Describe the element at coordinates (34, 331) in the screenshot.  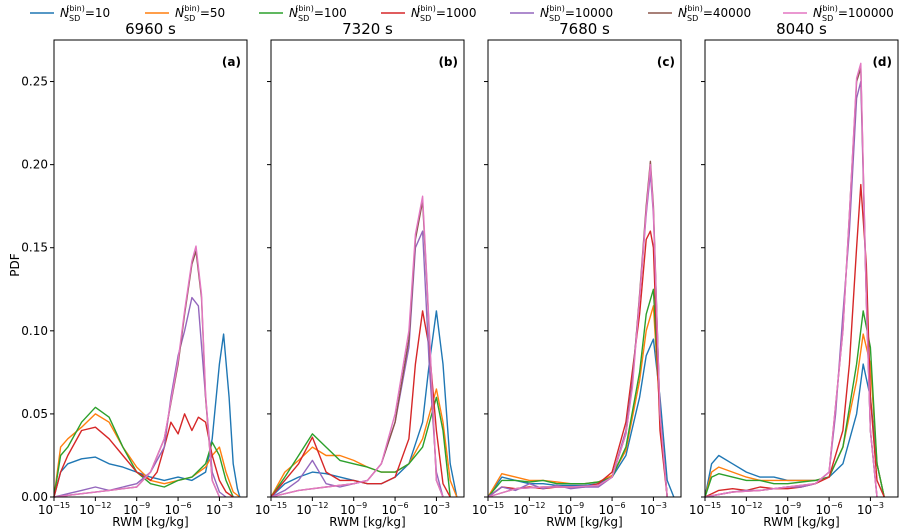
I see `y-tick-label: 0.10` at that location.